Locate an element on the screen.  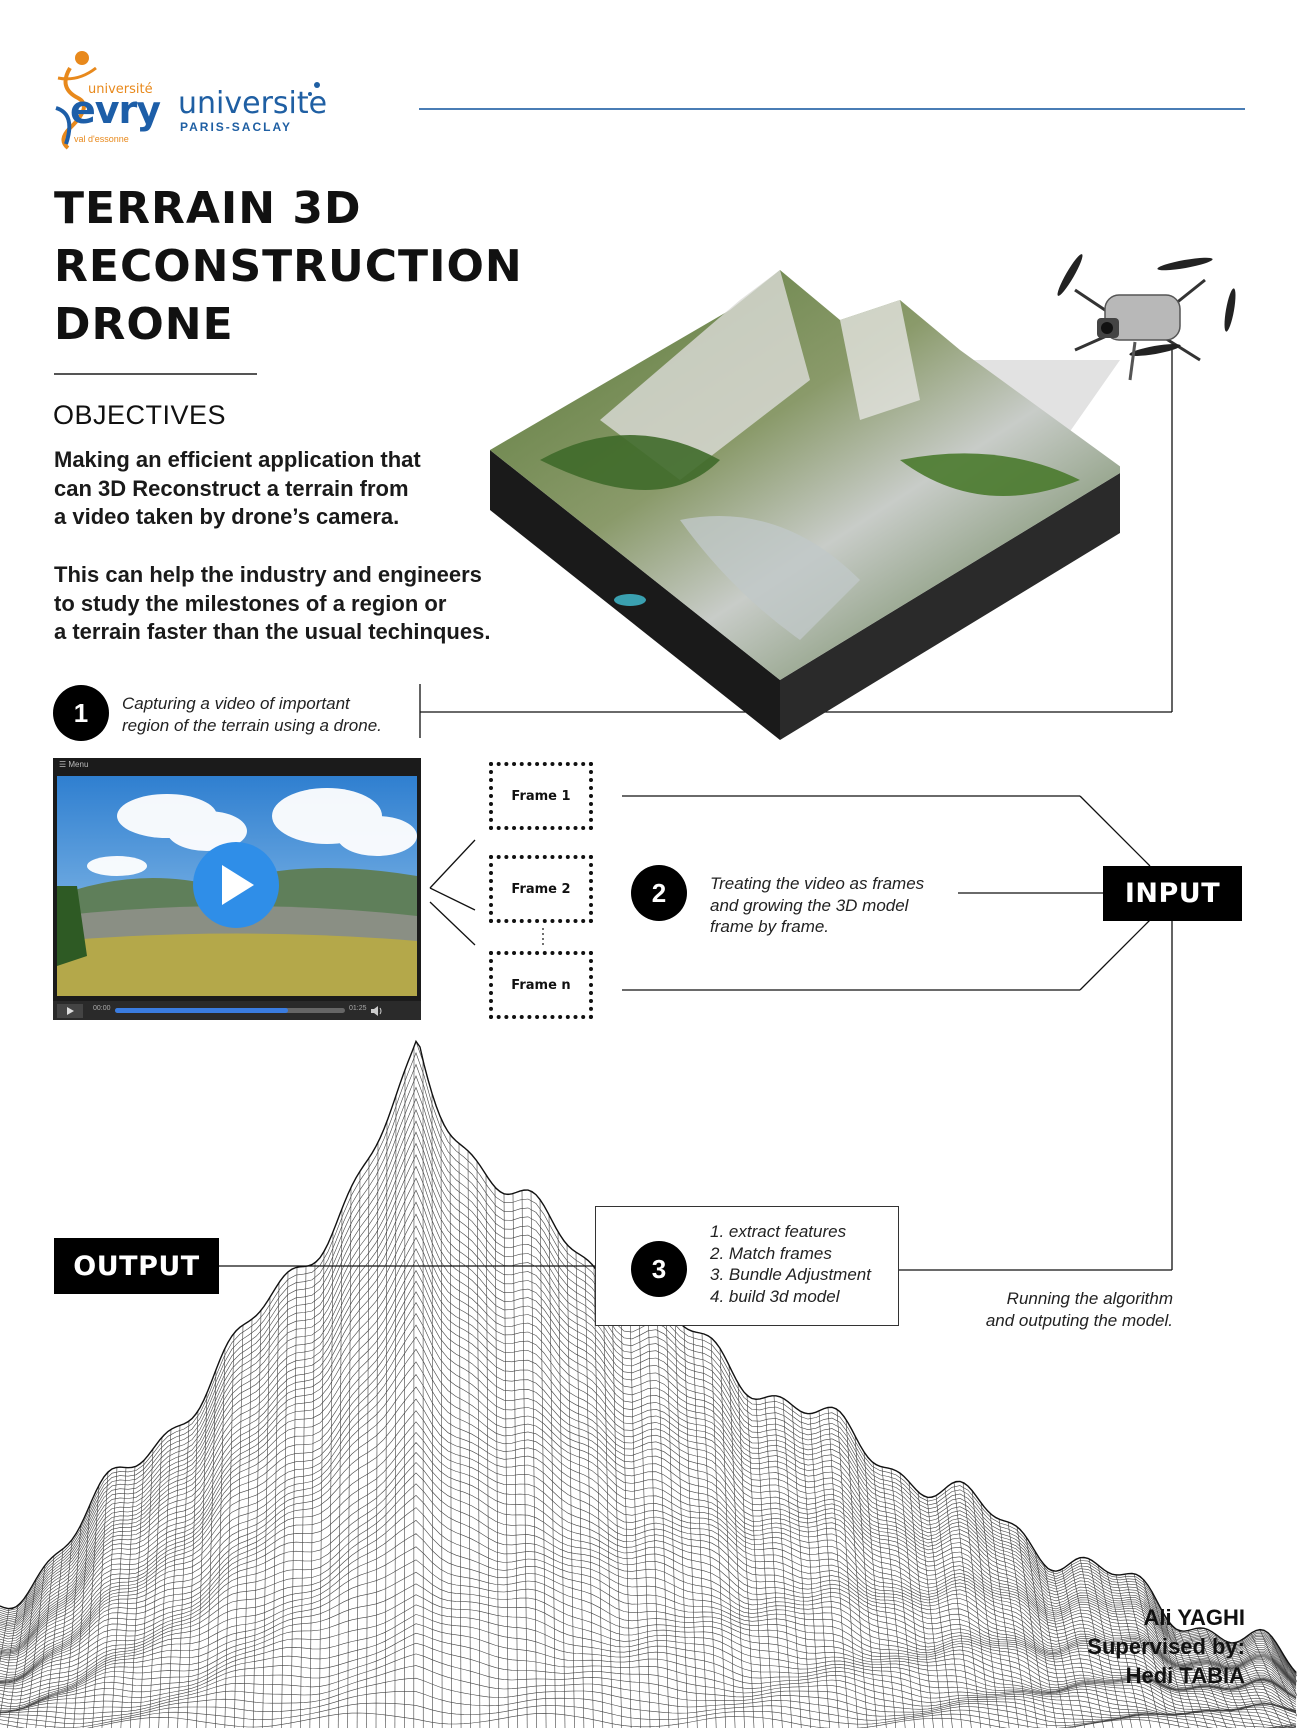
caption-line: and outputing the model. is located at coordinates (1079, 1320).